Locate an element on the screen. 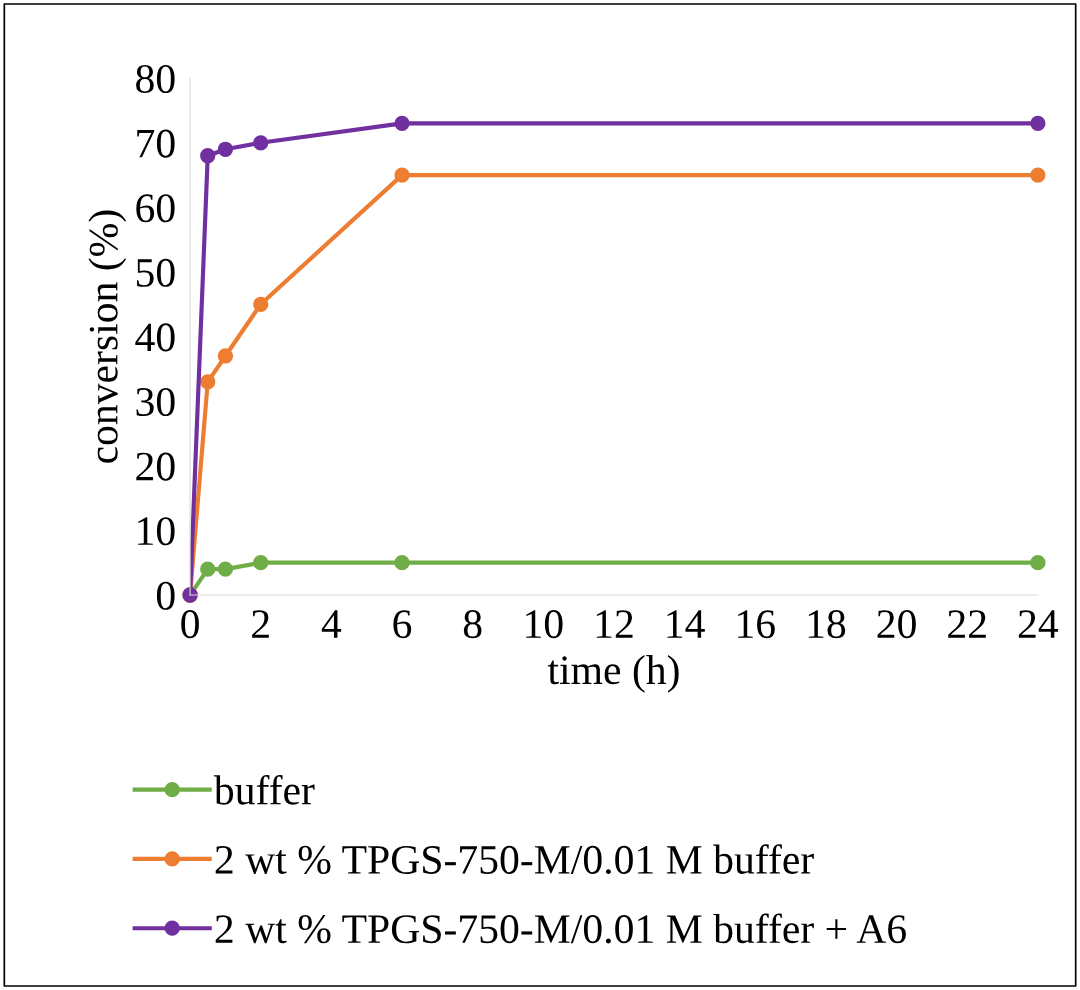 This screenshot has height=990, width=1080. x-tick-label: 12 is located at coordinates (614, 624).